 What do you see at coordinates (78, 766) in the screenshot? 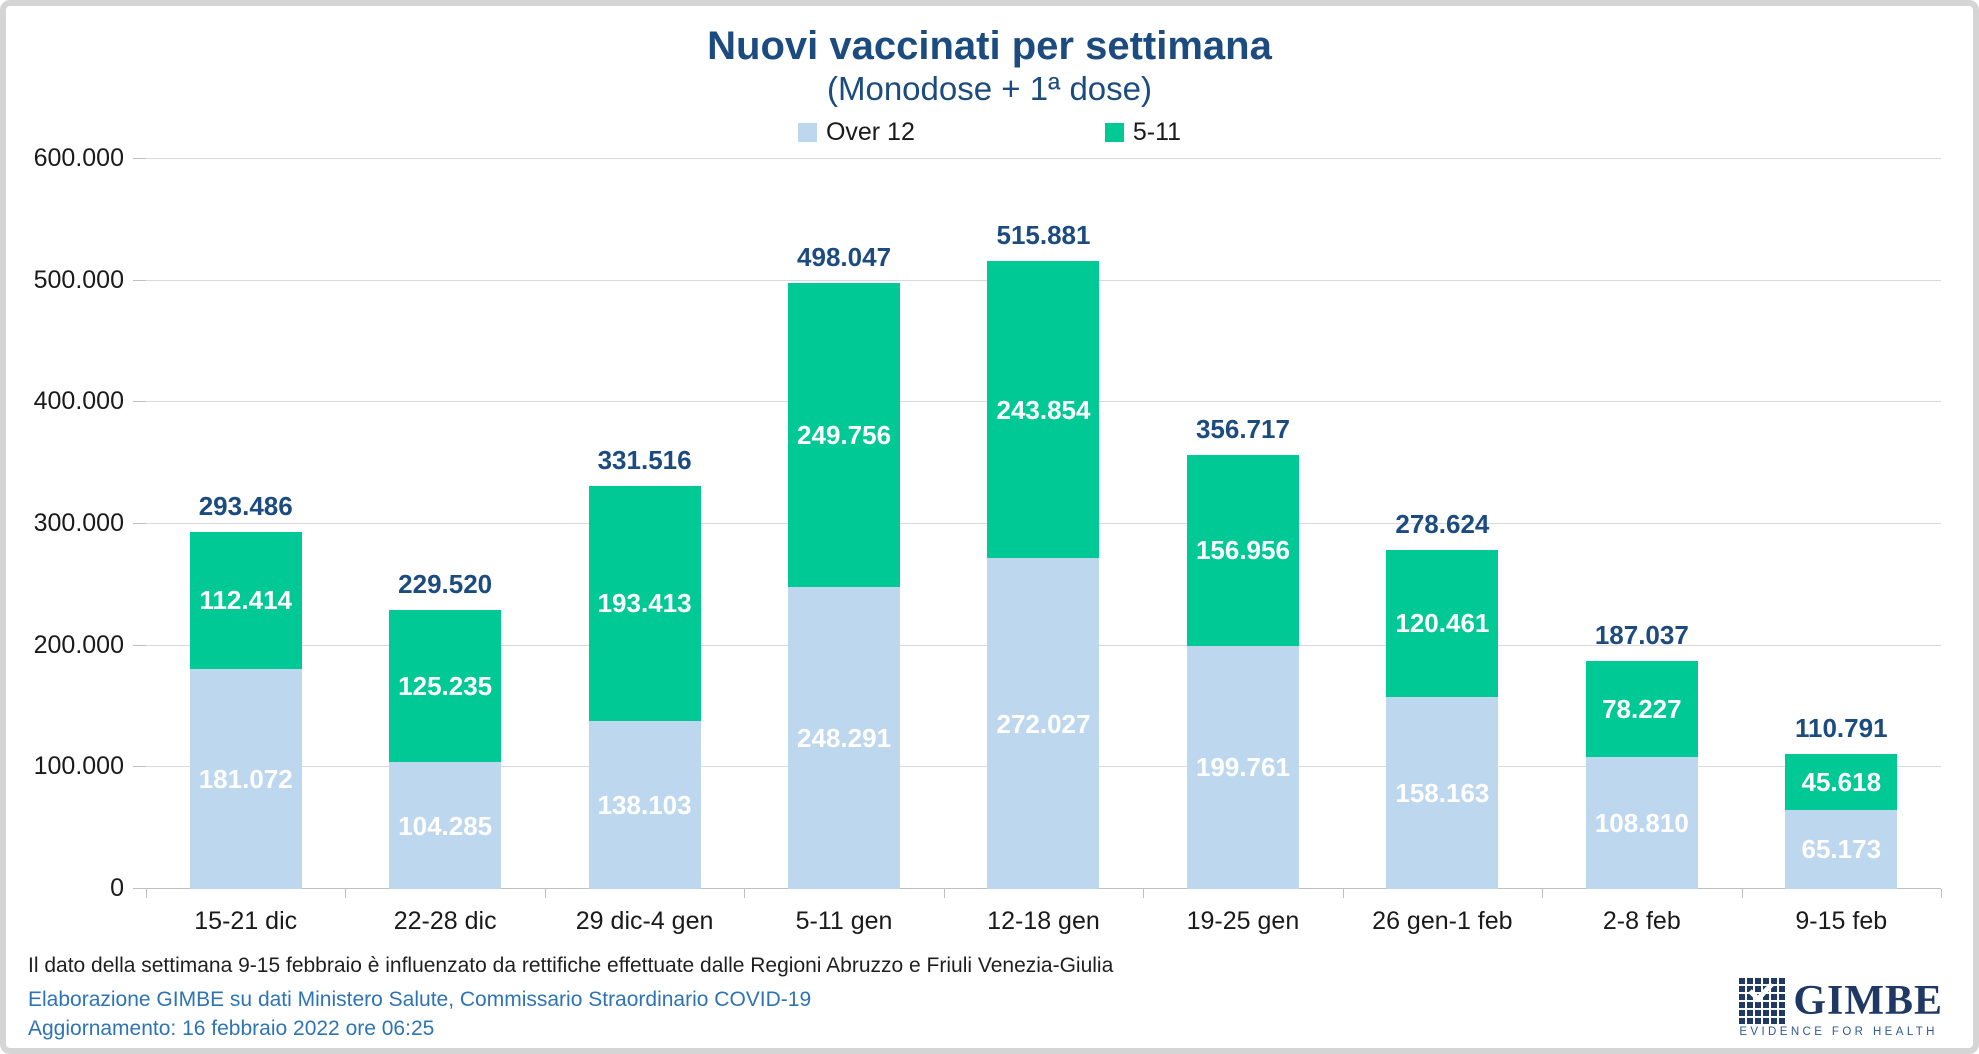
I see `y-axis-label: 100.000` at bounding box center [78, 766].